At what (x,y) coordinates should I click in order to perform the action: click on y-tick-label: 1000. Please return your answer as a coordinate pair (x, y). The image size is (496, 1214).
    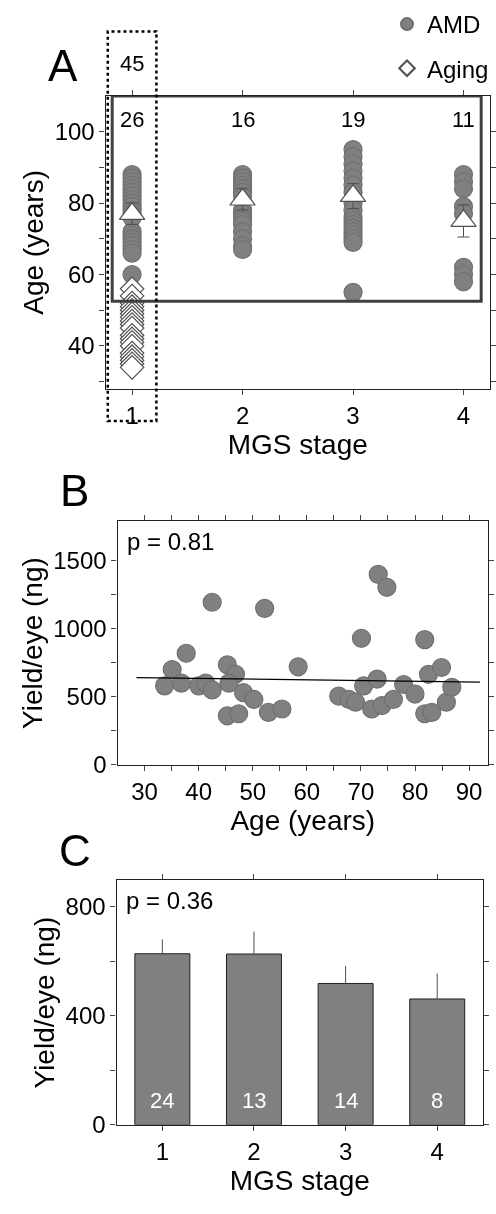
    Looking at the image, I should click on (80, 629).